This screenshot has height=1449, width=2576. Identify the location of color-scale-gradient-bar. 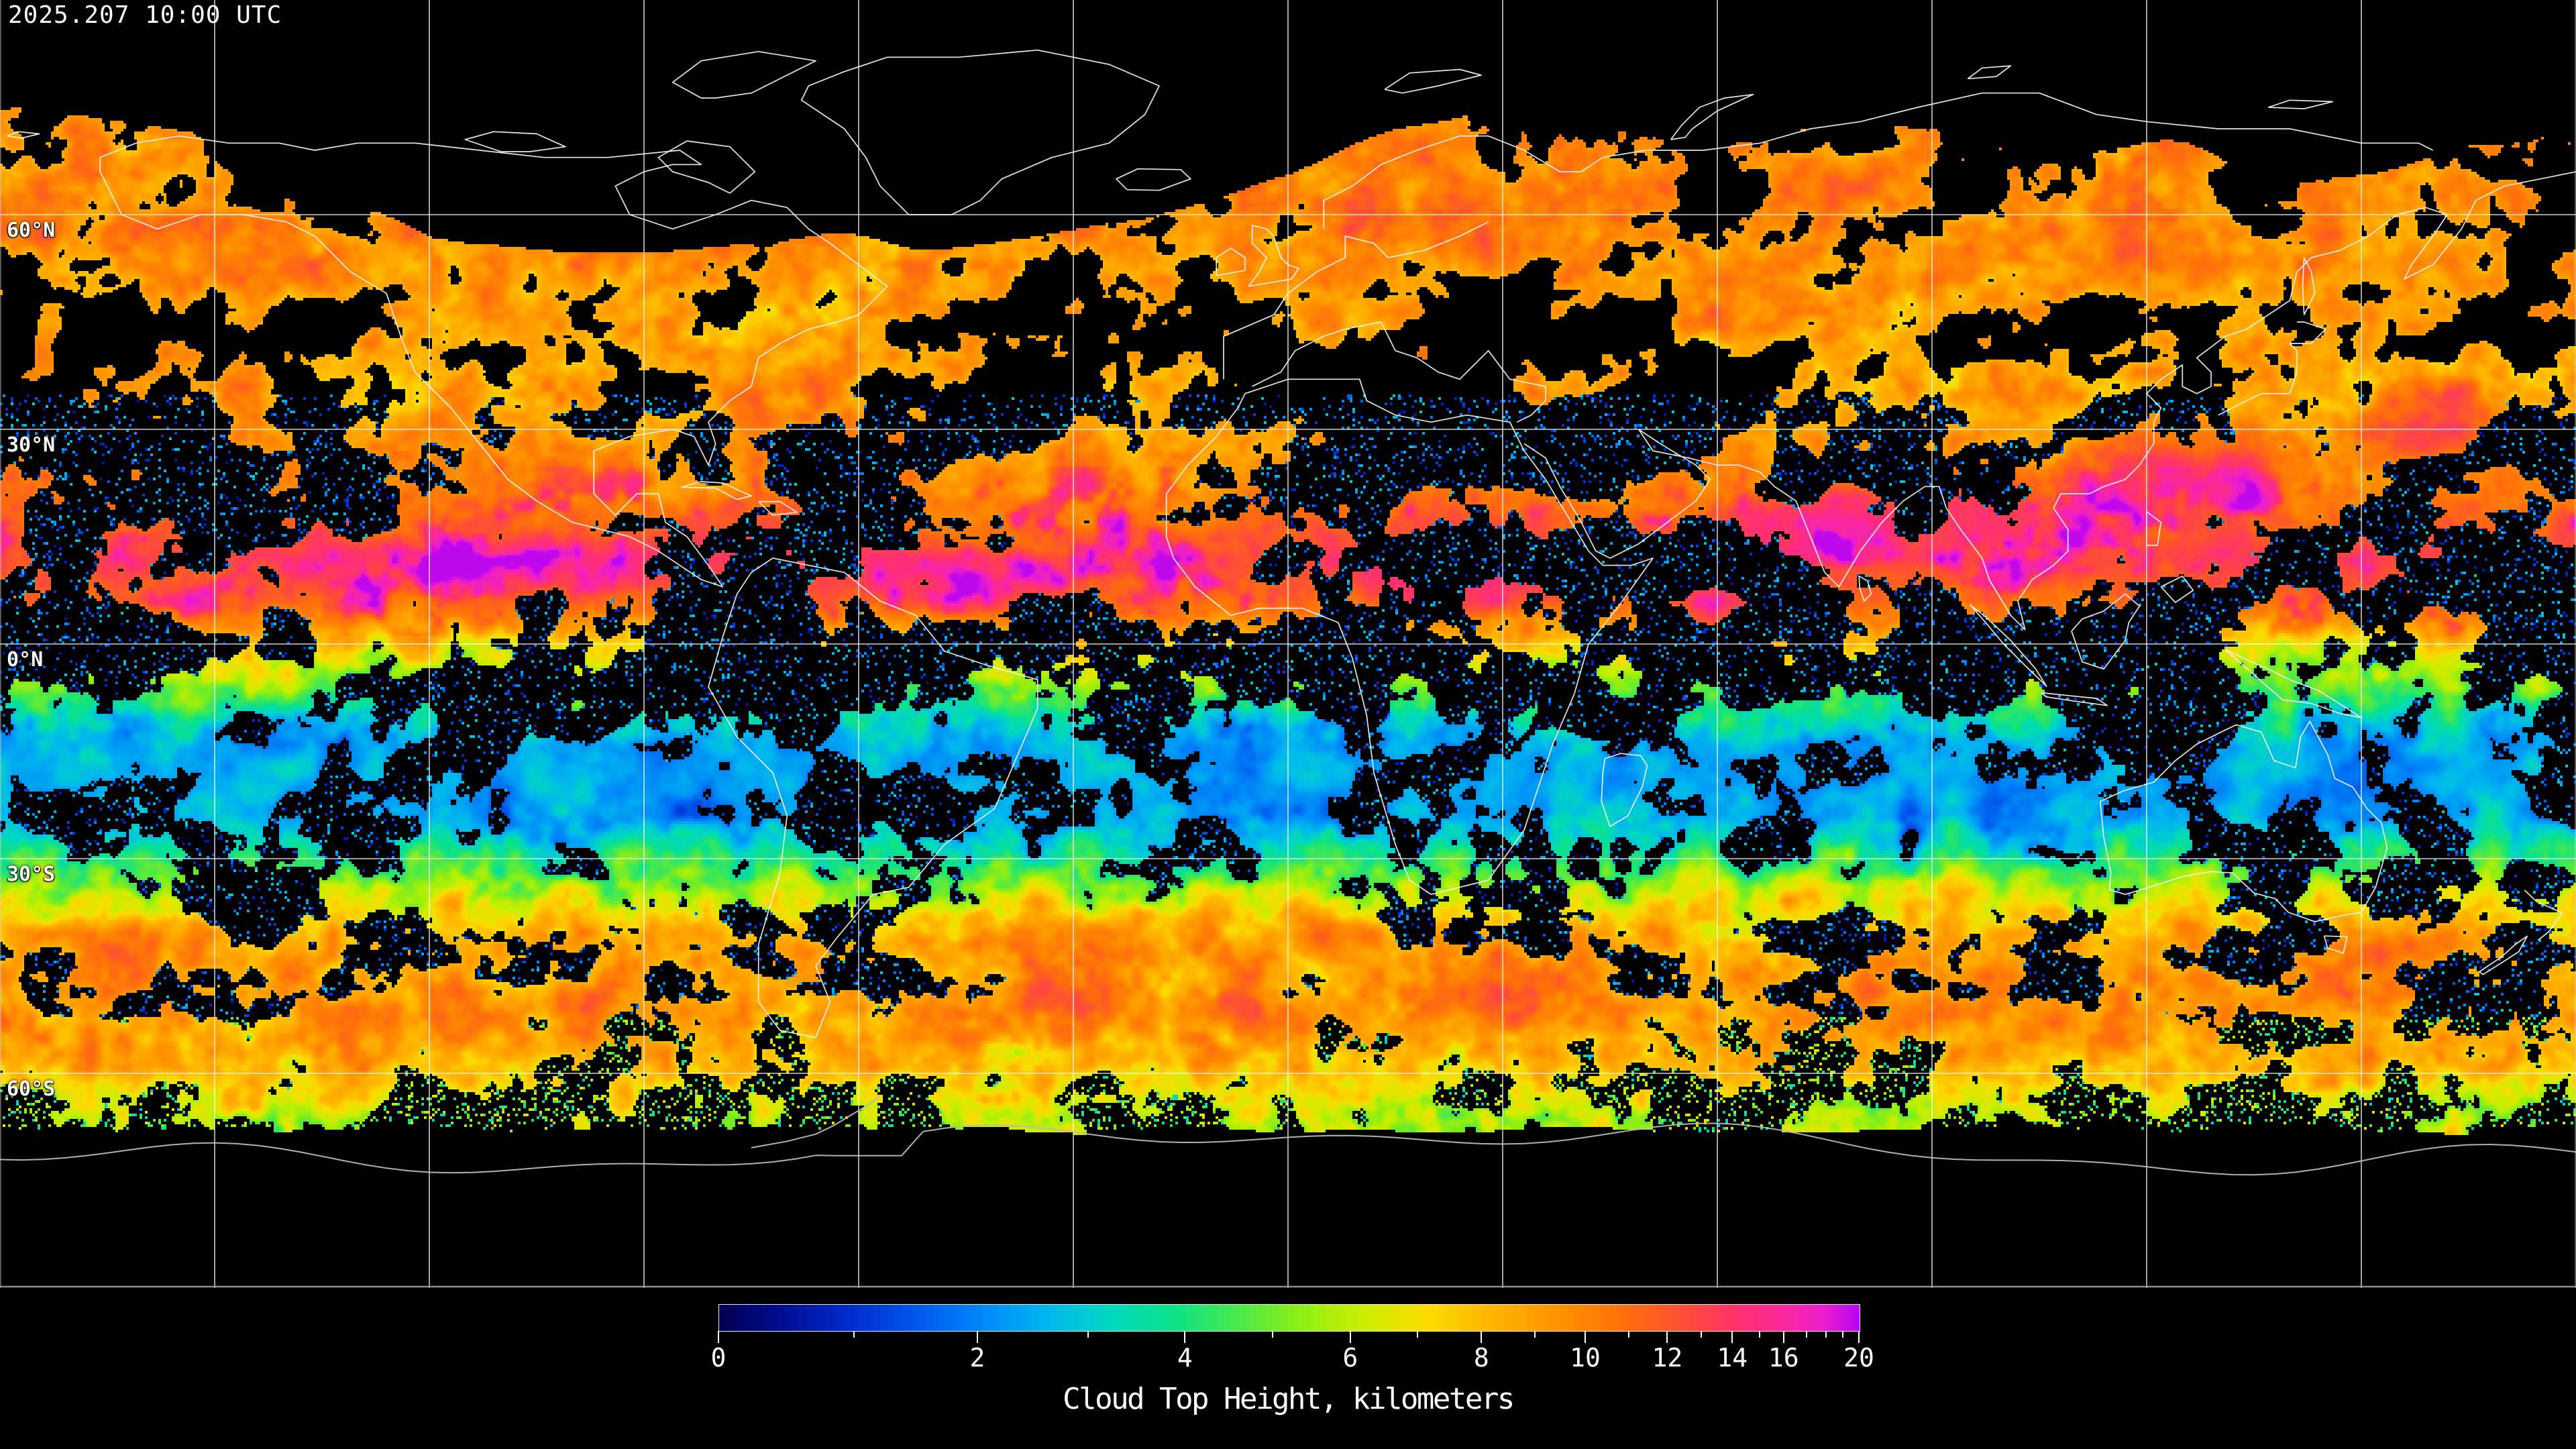
(1289, 1318).